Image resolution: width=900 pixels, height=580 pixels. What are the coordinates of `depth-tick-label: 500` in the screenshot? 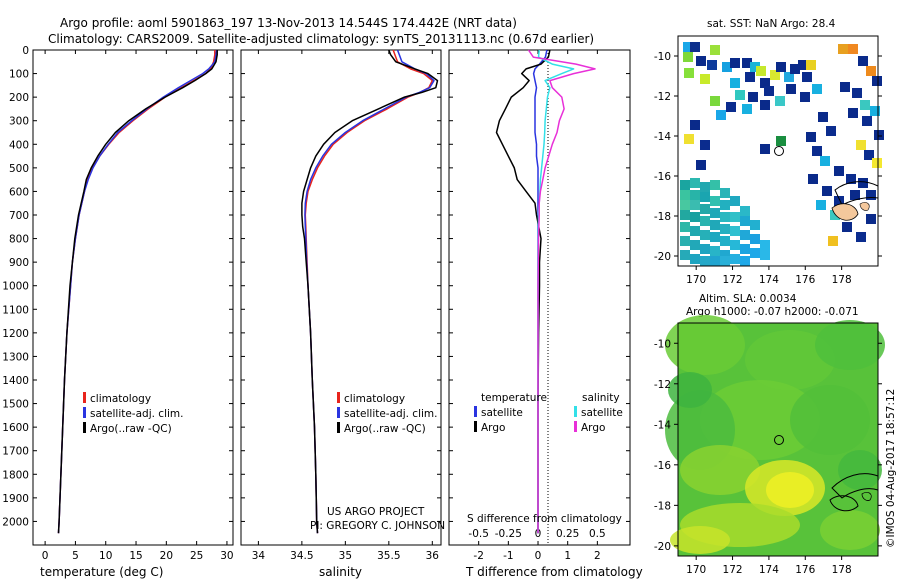 It's located at (19, 169).